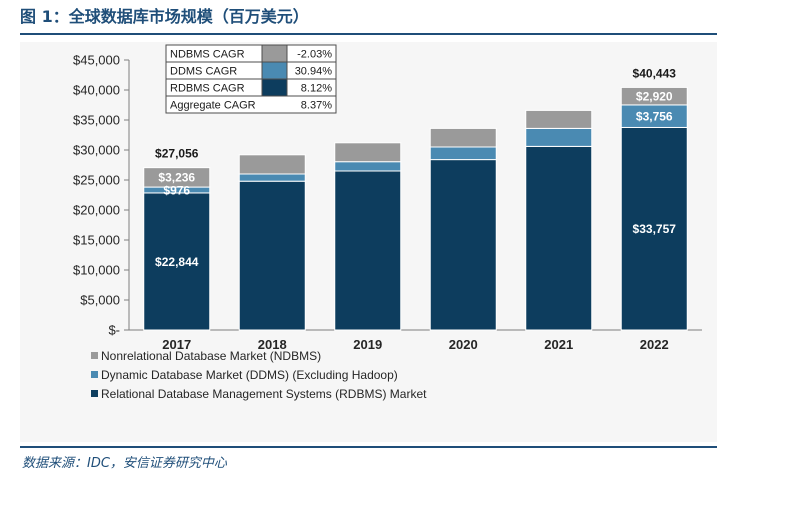 This screenshot has height=511, width=801. I want to click on bar-data-label: $2,920, so click(654, 96).